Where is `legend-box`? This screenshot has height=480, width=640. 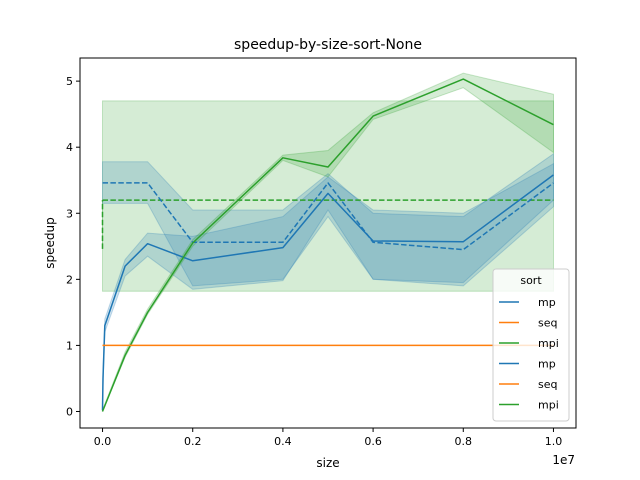 legend-box is located at coordinates (531, 345).